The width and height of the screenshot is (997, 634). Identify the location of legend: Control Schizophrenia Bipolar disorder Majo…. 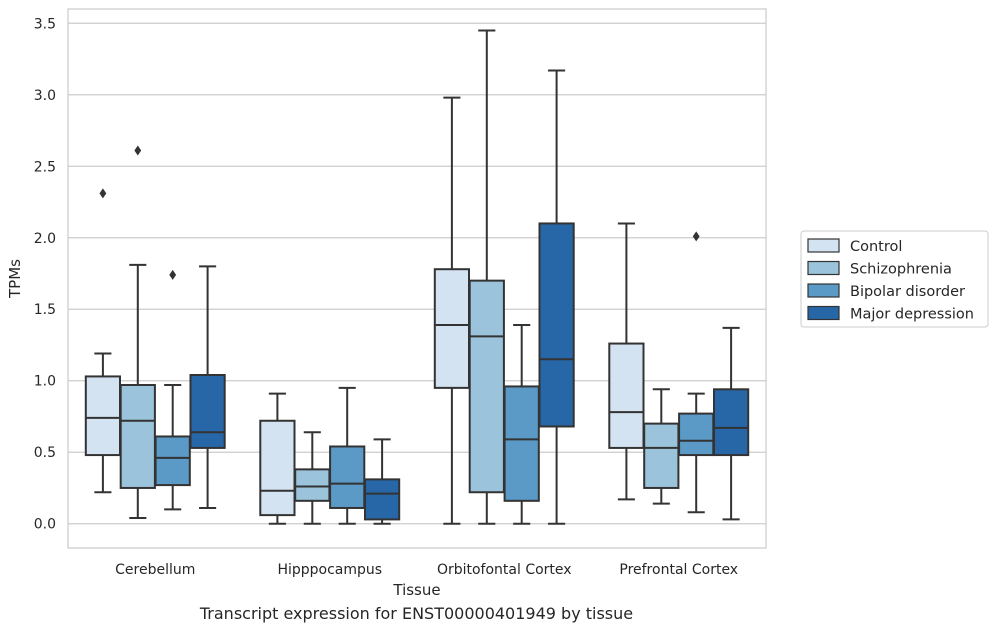
(894, 279).